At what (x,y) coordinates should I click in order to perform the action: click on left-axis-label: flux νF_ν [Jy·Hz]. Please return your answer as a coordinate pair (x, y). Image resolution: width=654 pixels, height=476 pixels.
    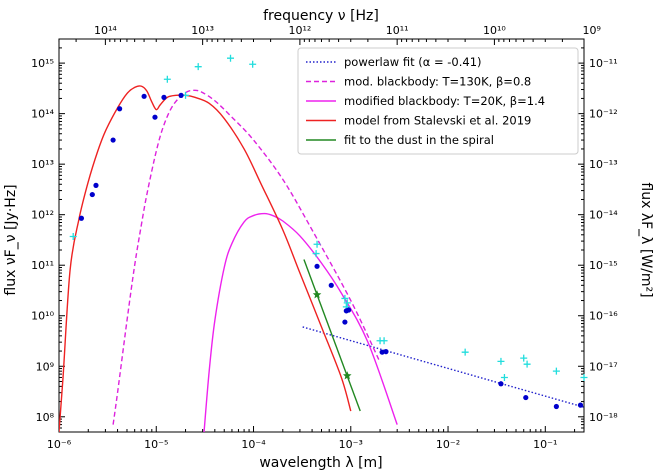
    Looking at the image, I should click on (11, 239).